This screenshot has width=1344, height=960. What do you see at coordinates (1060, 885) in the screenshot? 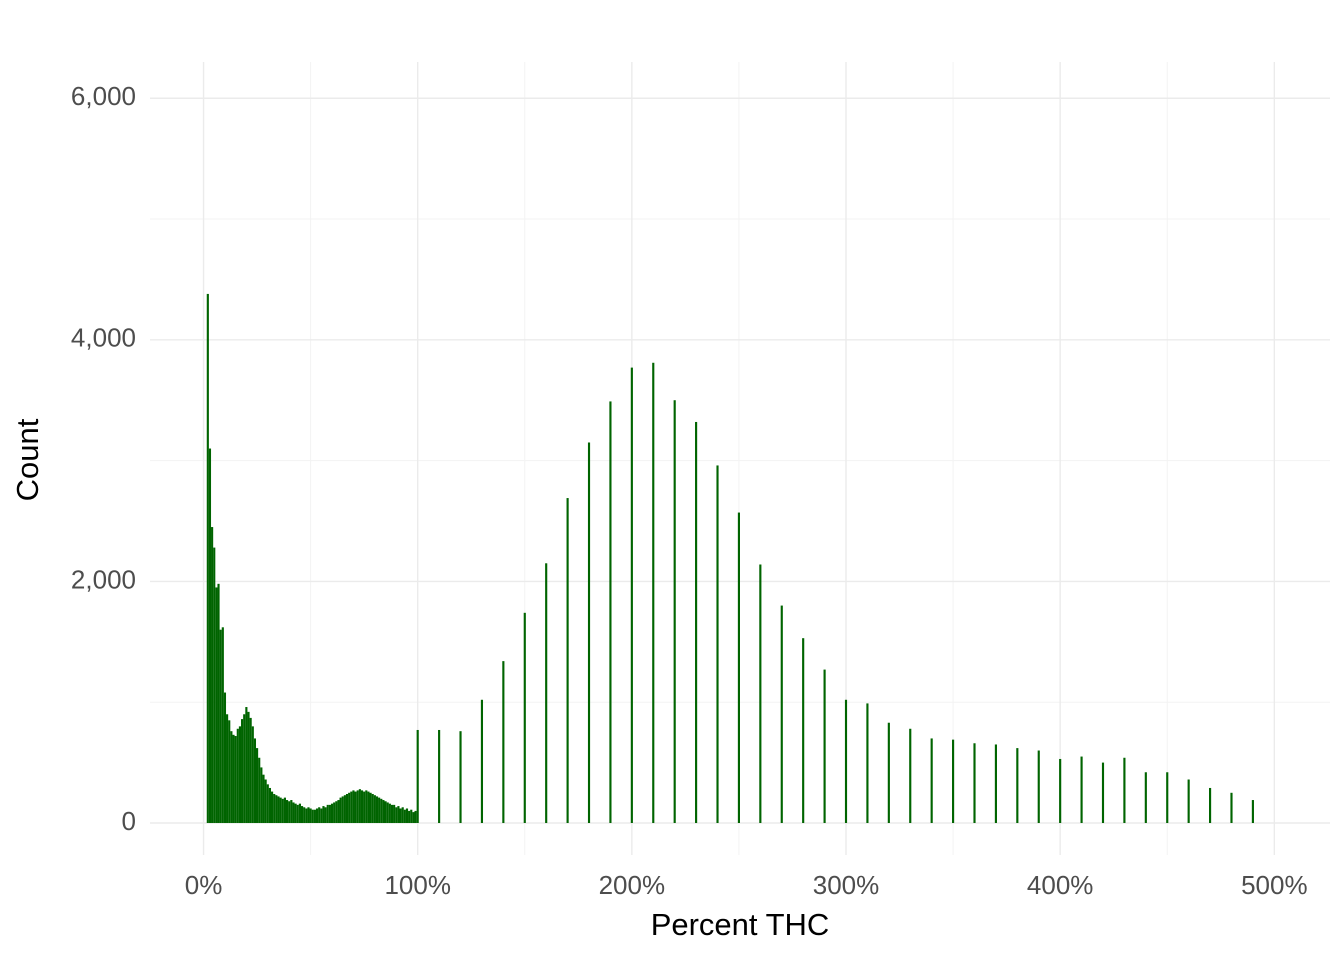
I see `x-tick-label: 400%` at bounding box center [1060, 885].